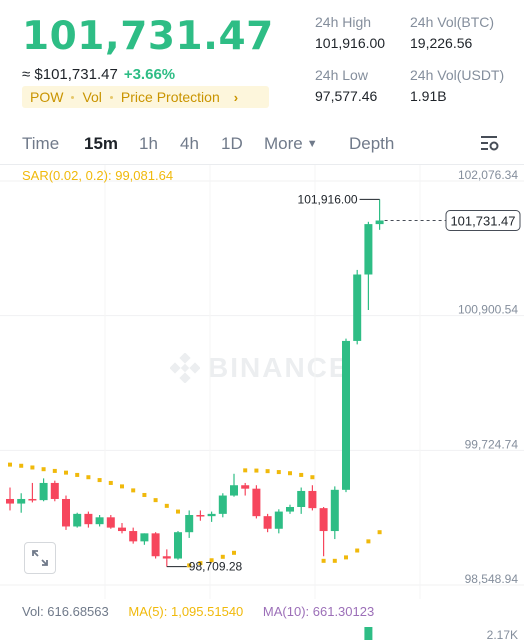  Describe the element at coordinates (232, 143) in the screenshot. I see `tab-1d: 1D` at that location.